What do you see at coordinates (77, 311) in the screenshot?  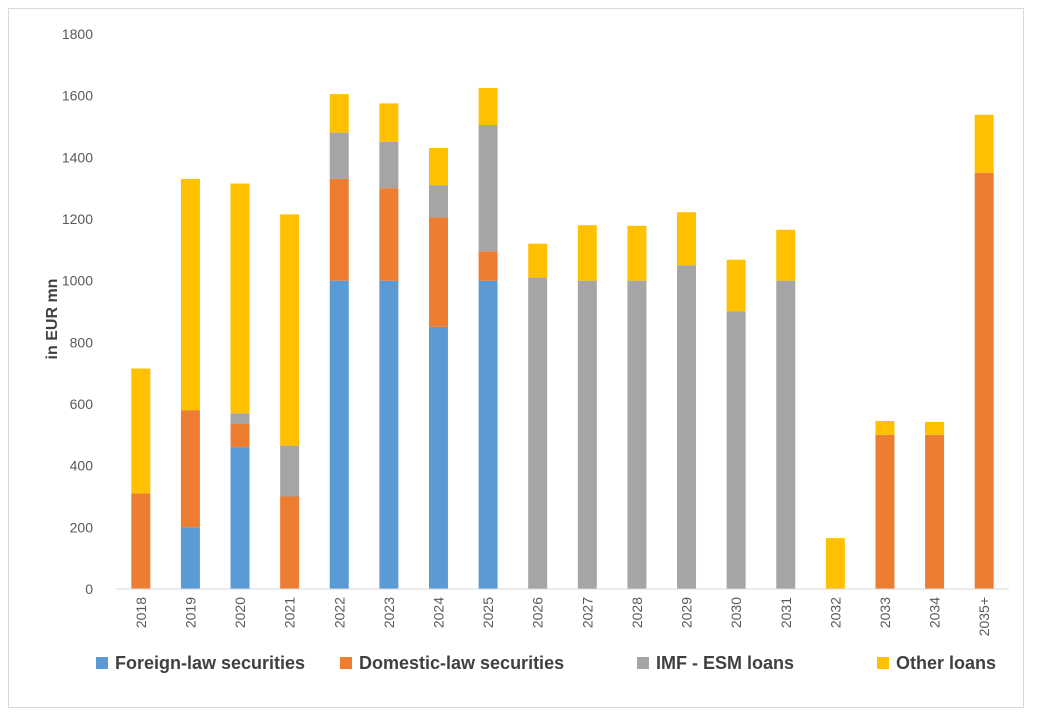 I see `y-axis-ticks: 0 200 400 600 800 1000 1200 1400 1600 1800` at bounding box center [77, 311].